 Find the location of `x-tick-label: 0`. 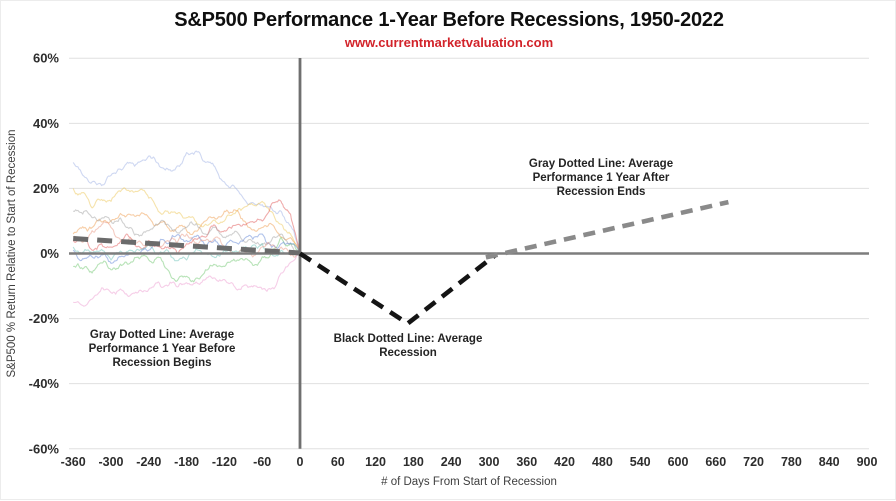

x-tick-label: 0 is located at coordinates (300, 462).